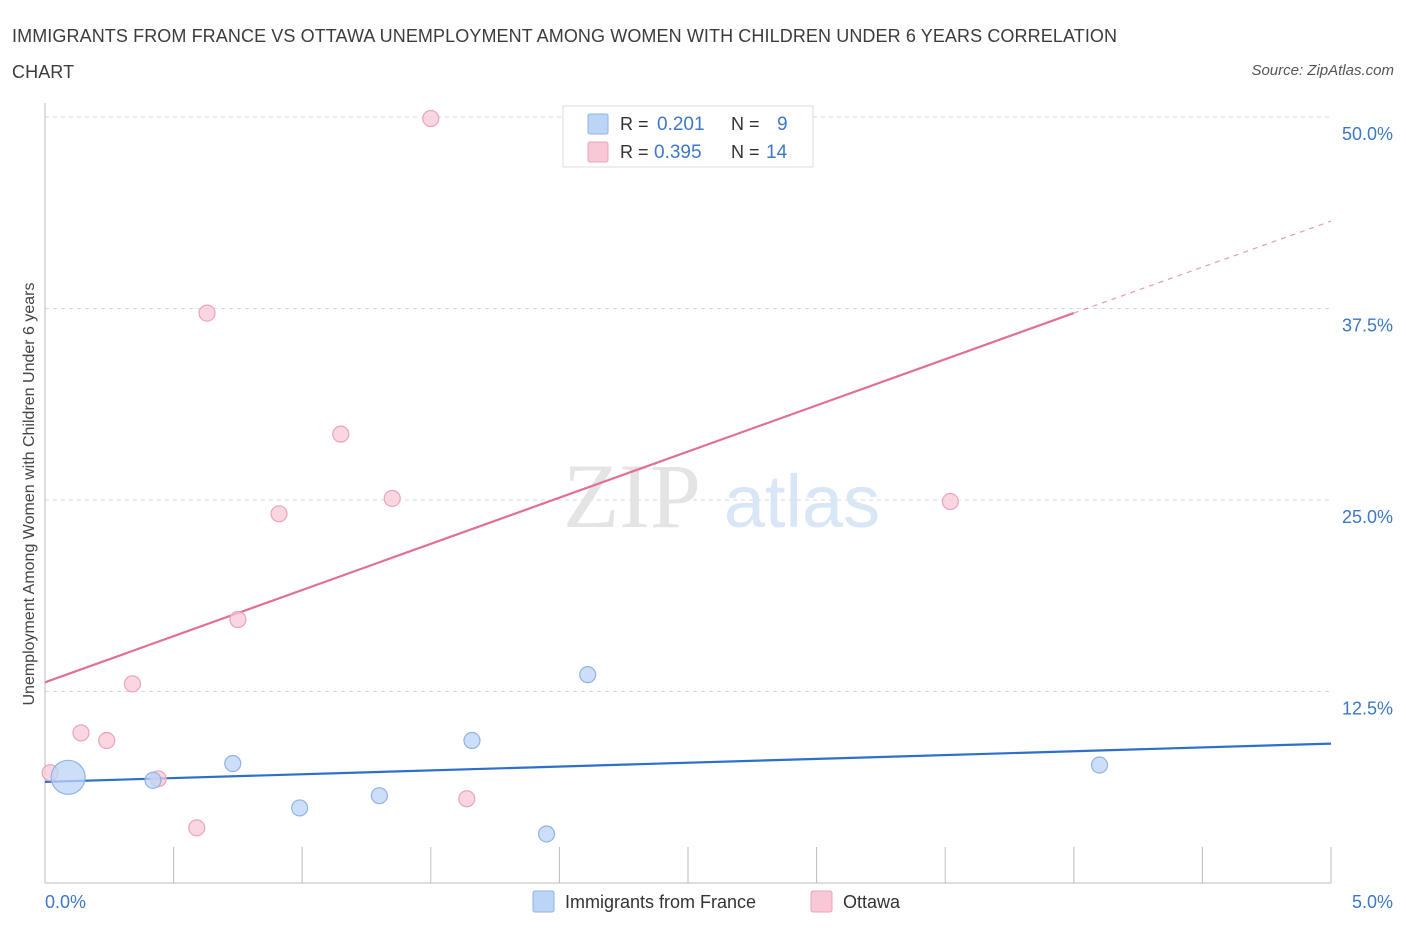 The image size is (1406, 930). What do you see at coordinates (1322, 70) in the screenshot?
I see `source-label: Source: ZipAtlas.com` at bounding box center [1322, 70].